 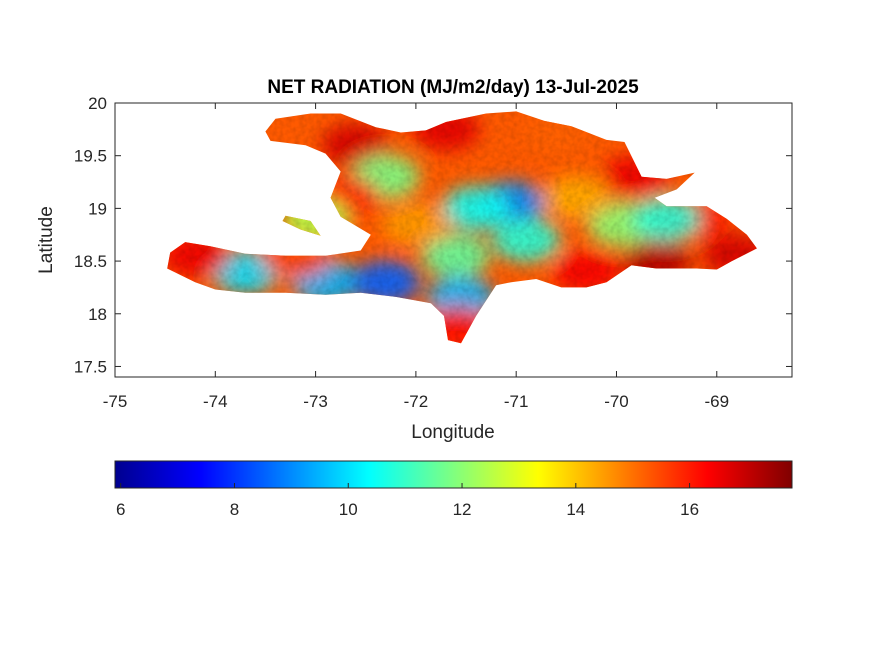 What do you see at coordinates (315, 401) in the screenshot?
I see `x-tick-label: -73` at bounding box center [315, 401].